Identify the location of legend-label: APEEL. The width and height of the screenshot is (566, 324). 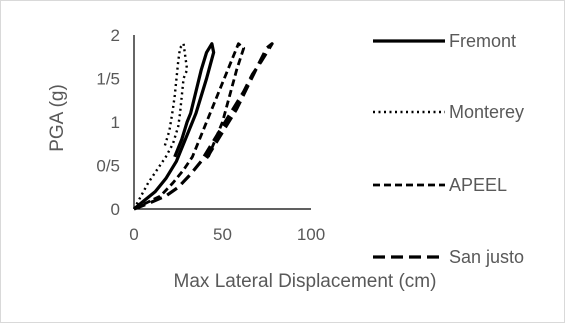
(478, 185).